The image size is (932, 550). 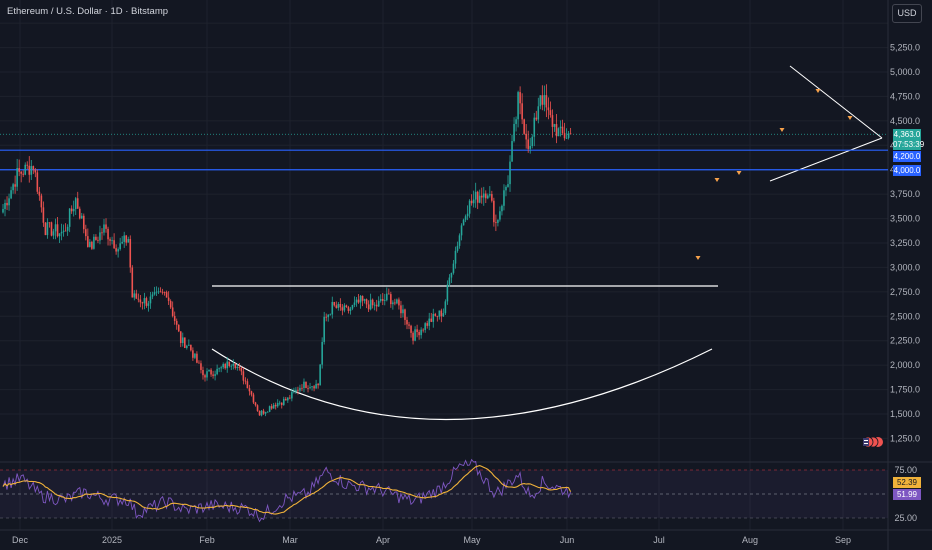 I want to click on time-tick-label: Jul, so click(x=659, y=540).